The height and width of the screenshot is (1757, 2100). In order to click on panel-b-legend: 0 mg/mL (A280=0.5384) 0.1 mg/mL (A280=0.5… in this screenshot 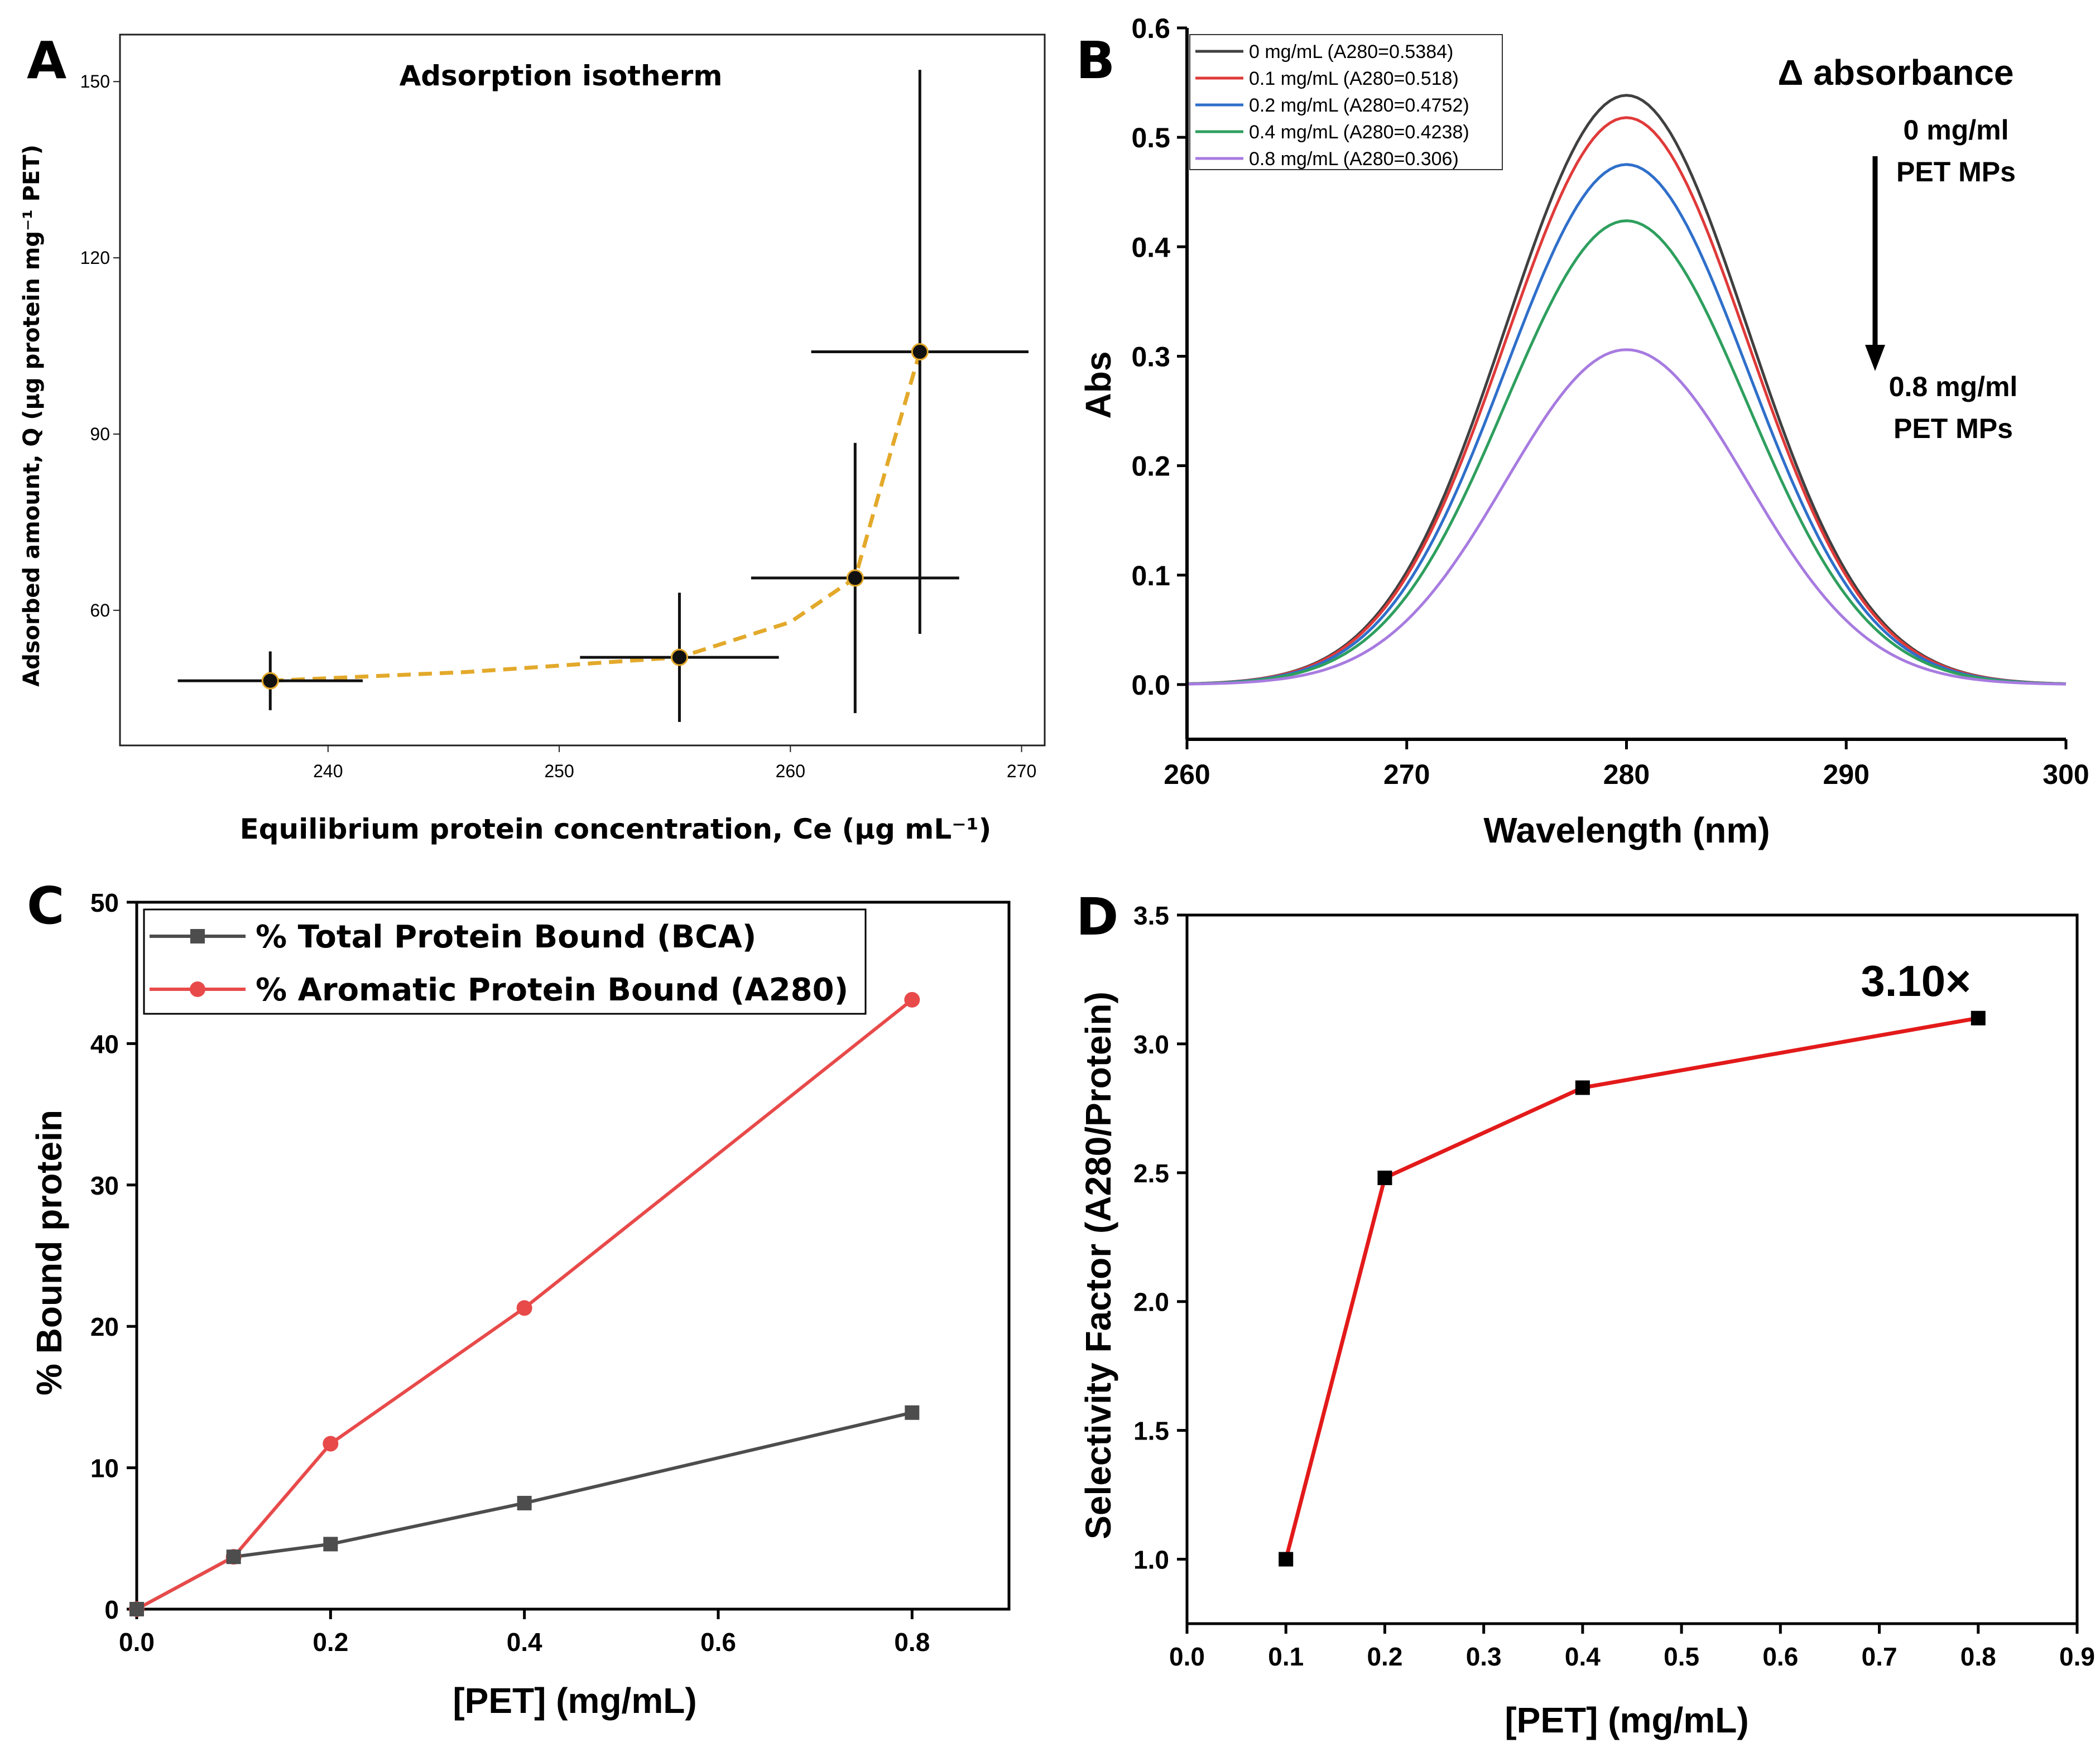, I will do `click(1346, 102)`.